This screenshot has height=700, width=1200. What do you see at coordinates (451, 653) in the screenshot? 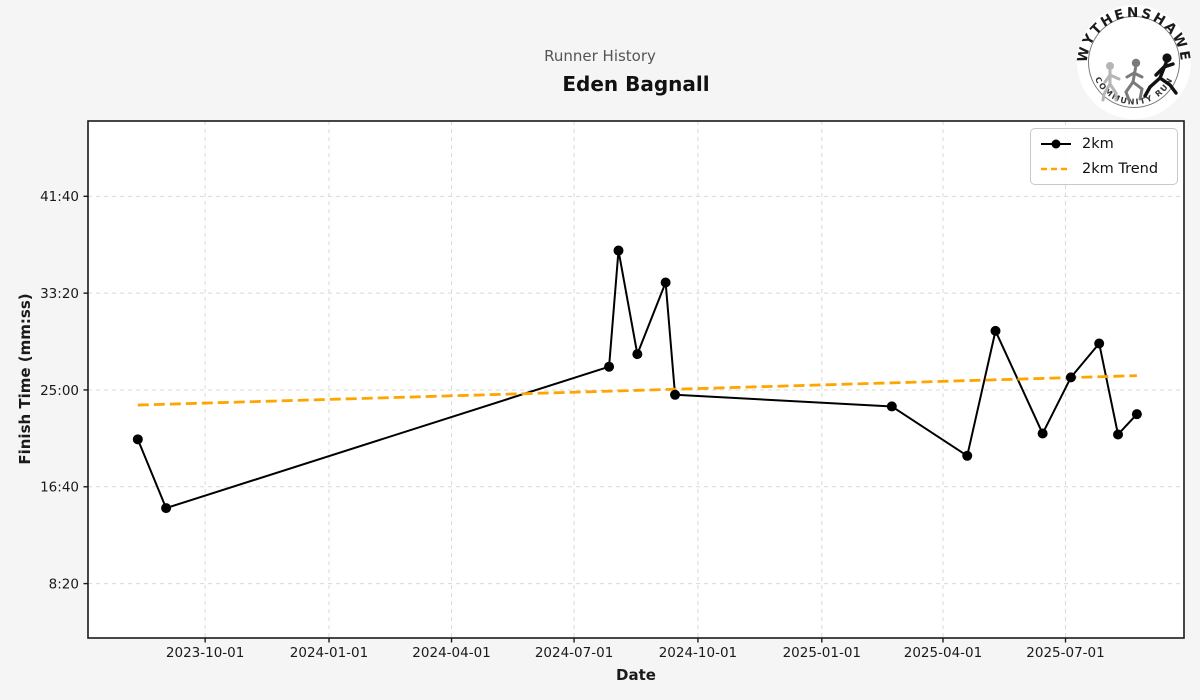
I see `x-tick-label: 2024-04-01` at bounding box center [451, 653].